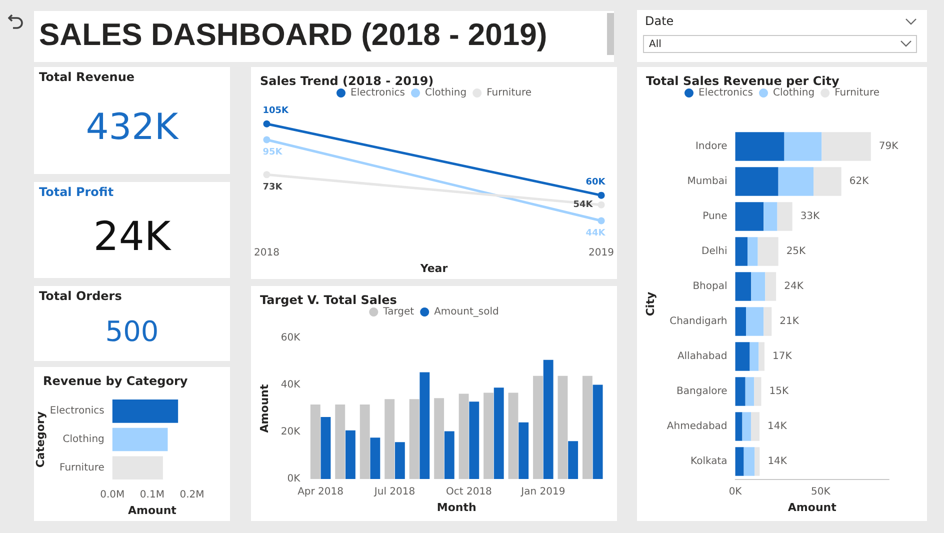 This screenshot has width=944, height=533. Describe the element at coordinates (273, 187) in the screenshot. I see `data-label: 73K` at that location.